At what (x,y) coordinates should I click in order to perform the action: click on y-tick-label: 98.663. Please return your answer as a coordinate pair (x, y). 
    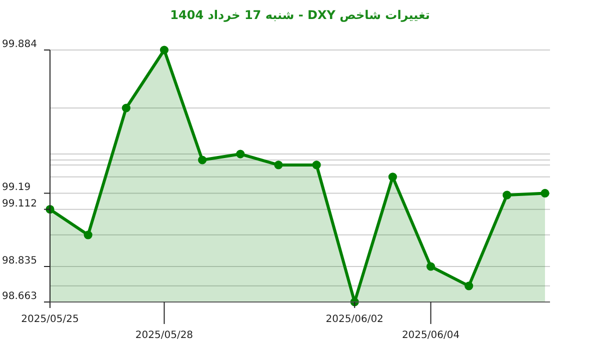
    Looking at the image, I should click on (19, 296).